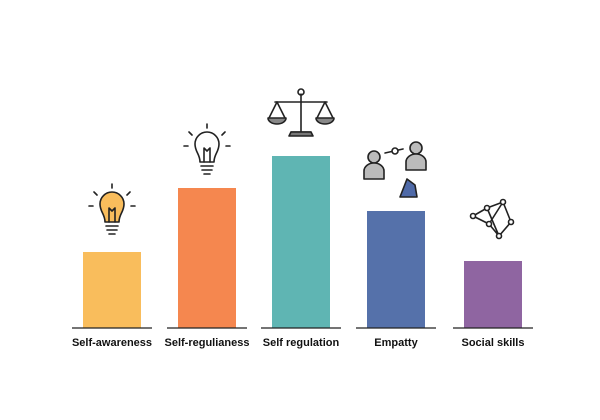 Image resolution: width=600 pixels, height=420 pixels. I want to click on network-icon, so click(492, 219).